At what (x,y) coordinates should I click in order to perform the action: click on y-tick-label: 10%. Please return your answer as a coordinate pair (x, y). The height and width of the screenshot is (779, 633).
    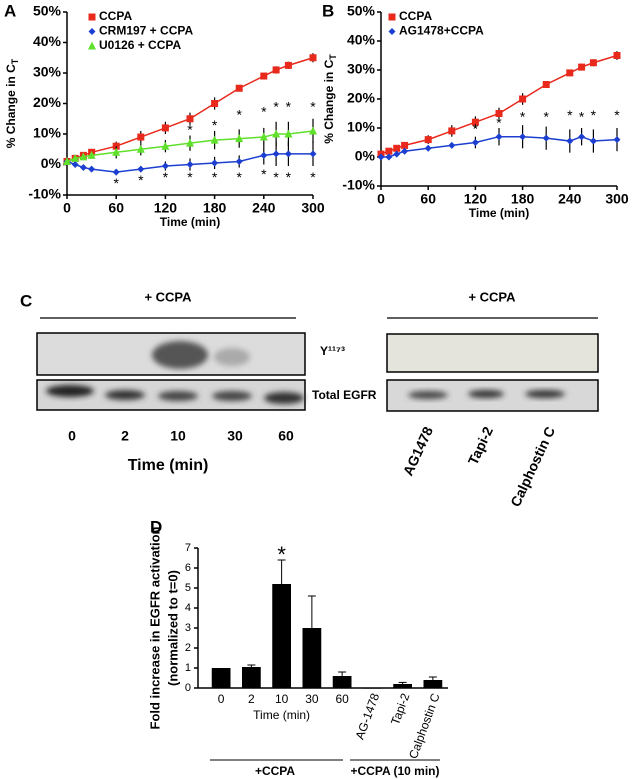
    Looking at the image, I should click on (47, 133).